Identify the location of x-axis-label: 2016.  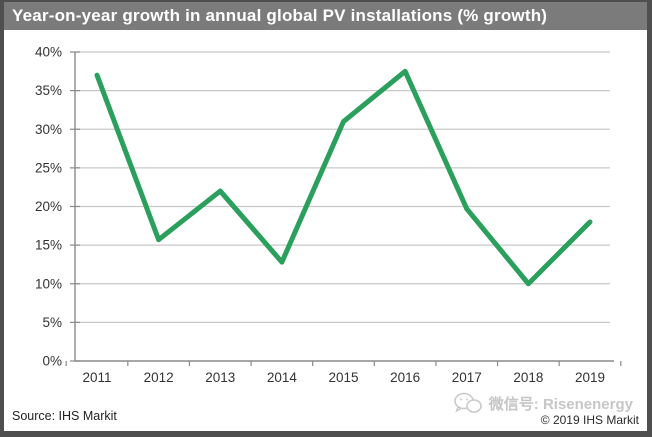
(405, 377).